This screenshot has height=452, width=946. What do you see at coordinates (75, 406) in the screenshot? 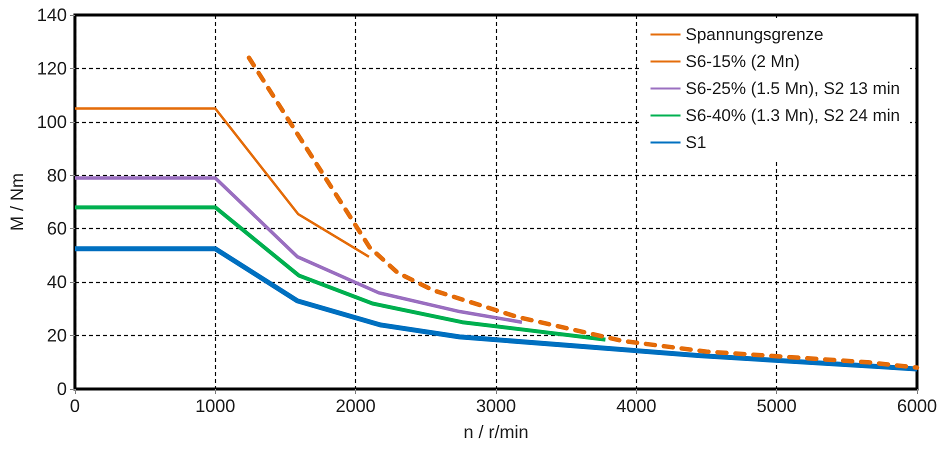
I see `x-tick-label: 0` at bounding box center [75, 406].